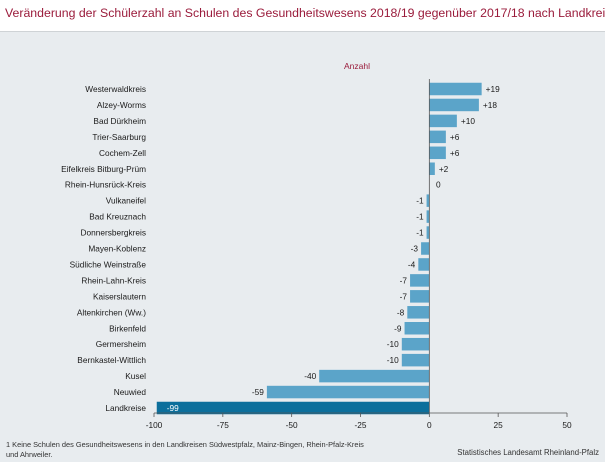  What do you see at coordinates (130, 392) in the screenshot?
I see `category-label: Neuwied` at bounding box center [130, 392].